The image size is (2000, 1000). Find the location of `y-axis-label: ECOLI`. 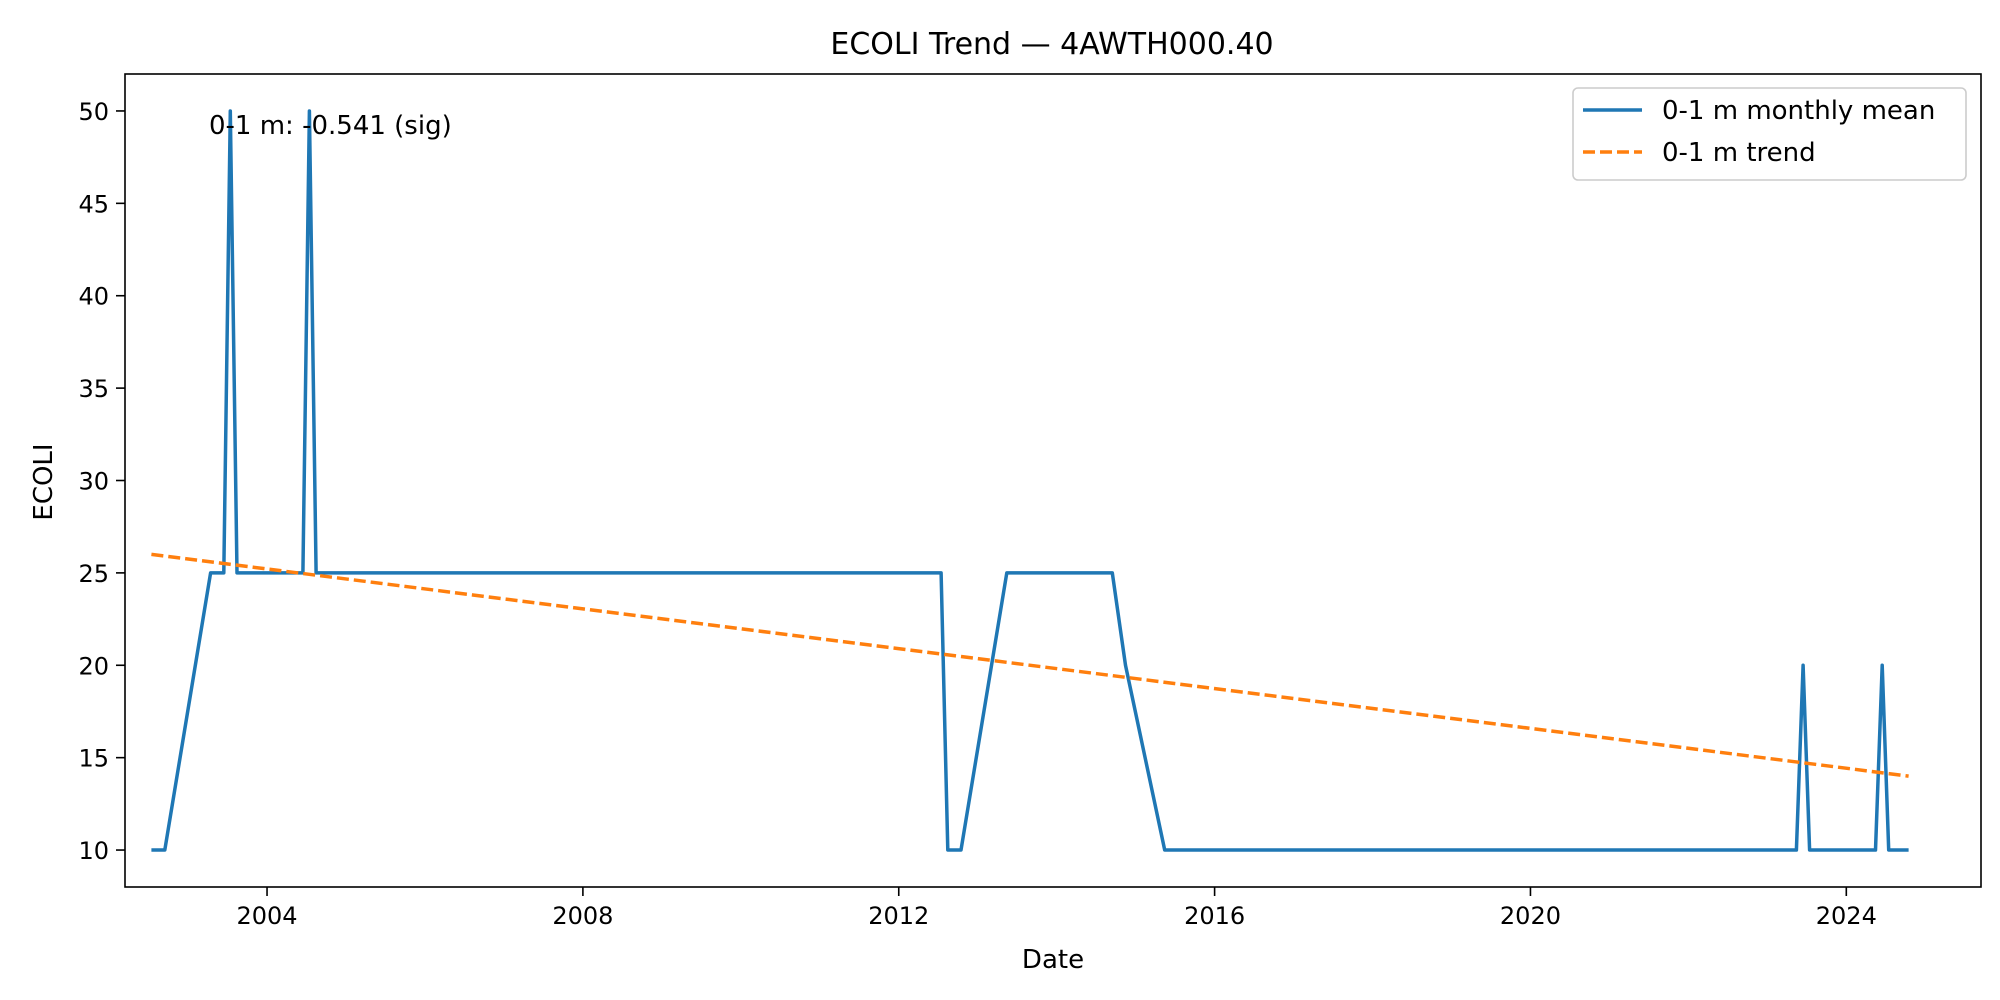

y-axis-label: ECOLI is located at coordinates (44, 481).